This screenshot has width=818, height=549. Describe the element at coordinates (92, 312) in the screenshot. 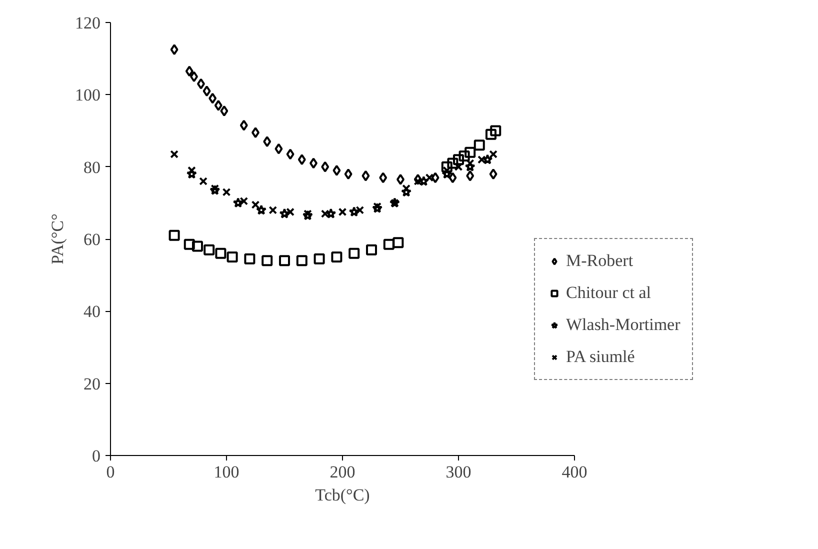

I see `y-tick-label: 40` at that location.